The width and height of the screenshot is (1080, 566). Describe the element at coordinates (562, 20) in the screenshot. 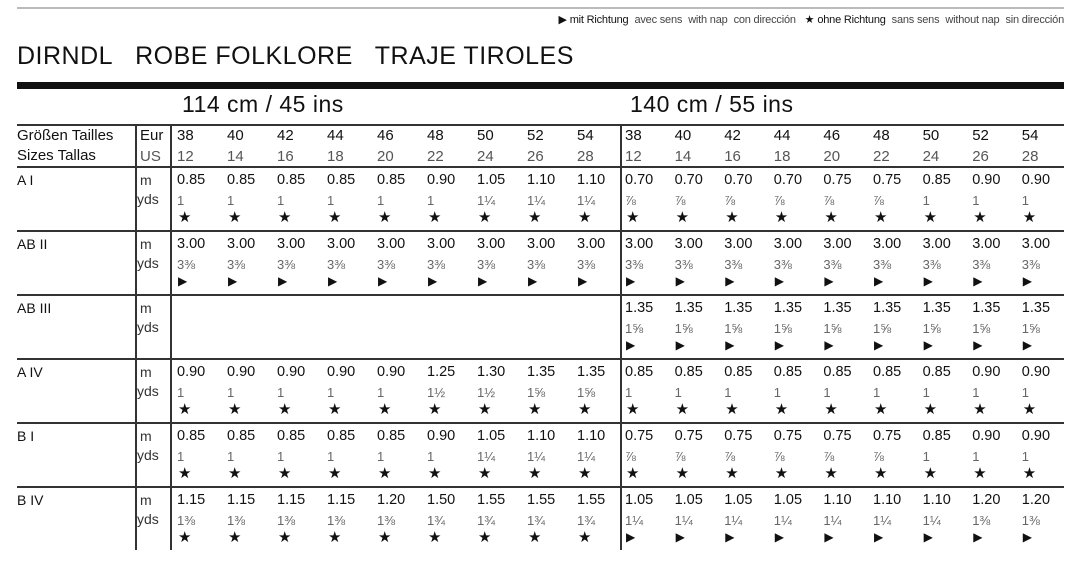

I see `with-nap-icon: ▶` at that location.